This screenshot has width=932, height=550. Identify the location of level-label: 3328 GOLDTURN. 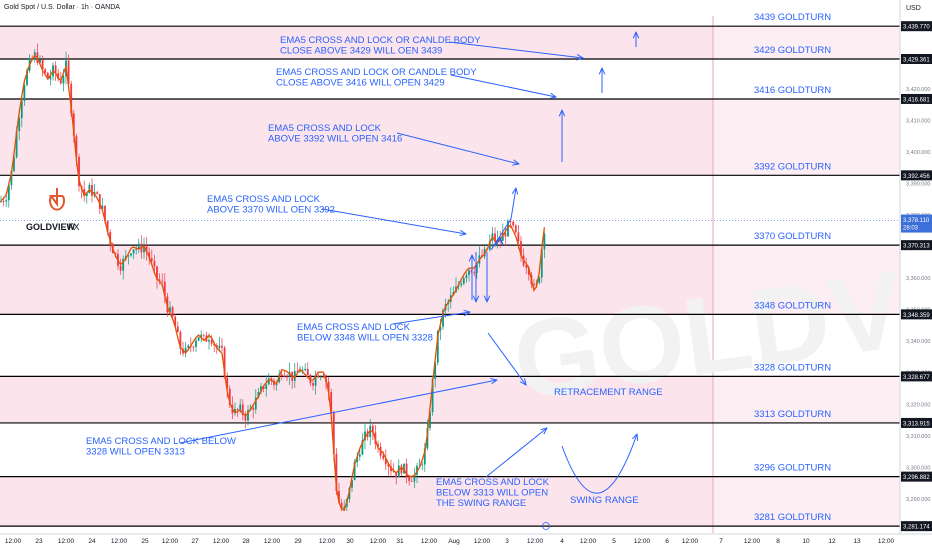
(792, 367).